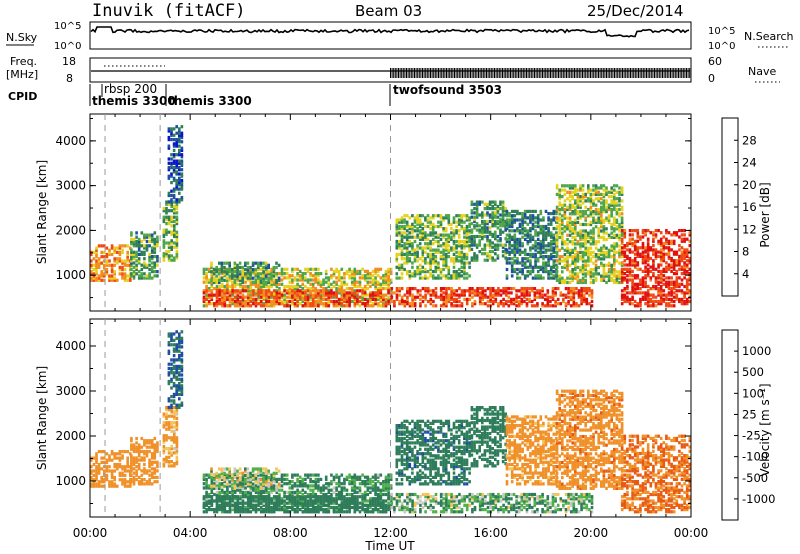  What do you see at coordinates (67, 46) in the screenshot?
I see `nsky-tick-bottom: 10^0` at bounding box center [67, 46].